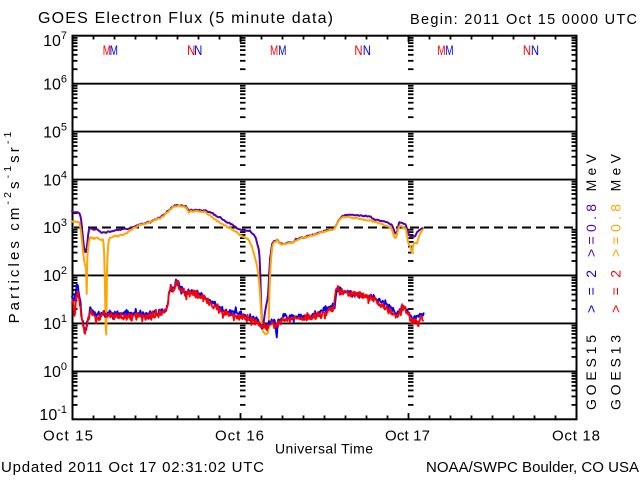 This screenshot has width=640, height=480. I want to click on svg-text: GOES13, so click(616, 372).